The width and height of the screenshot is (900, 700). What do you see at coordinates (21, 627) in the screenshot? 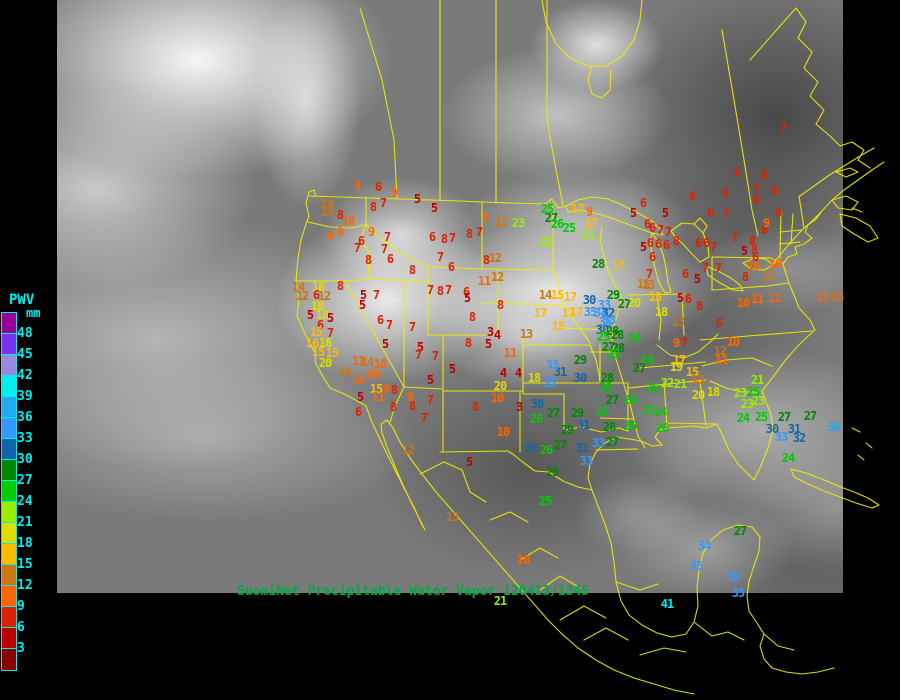
I see `legend-label: 6` at bounding box center [21, 627].